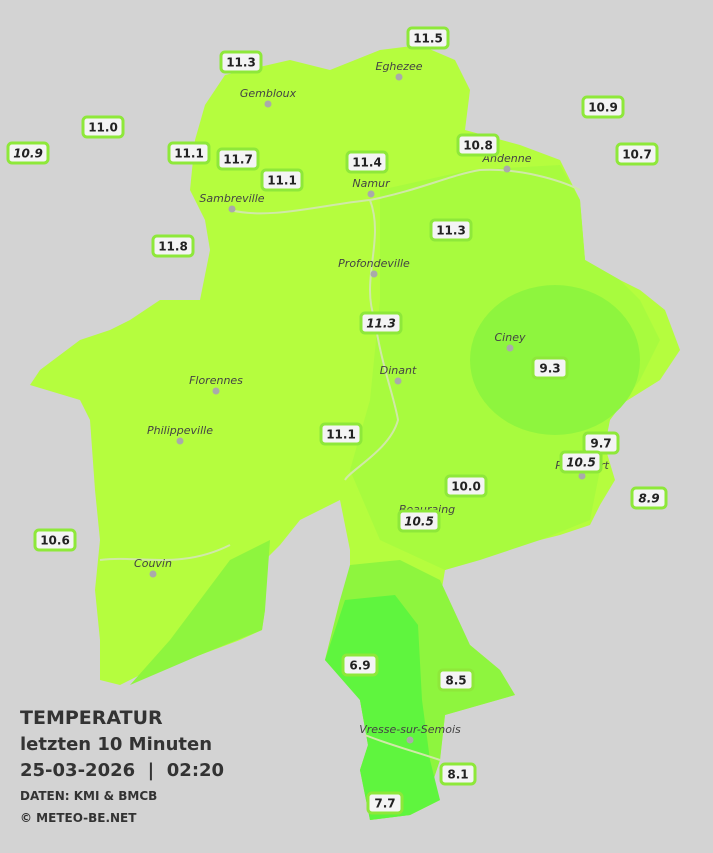  I want to click on station-value: 11.7, so click(238, 160).